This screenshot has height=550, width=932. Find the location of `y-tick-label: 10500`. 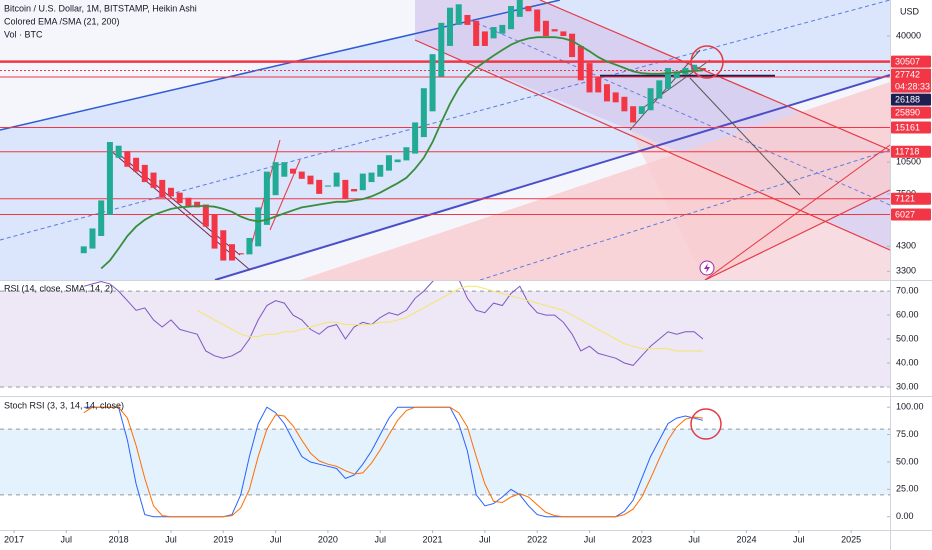

y-tick-label: 10500 is located at coordinates (908, 162).